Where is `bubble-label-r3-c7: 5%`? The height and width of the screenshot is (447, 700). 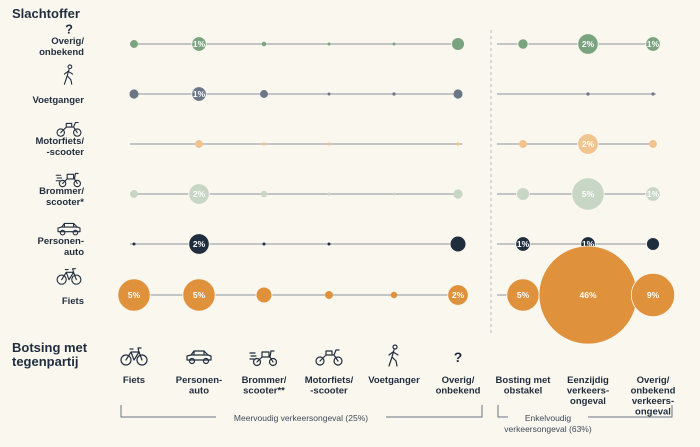 bubble-label-r3-c7: 5% is located at coordinates (588, 194).